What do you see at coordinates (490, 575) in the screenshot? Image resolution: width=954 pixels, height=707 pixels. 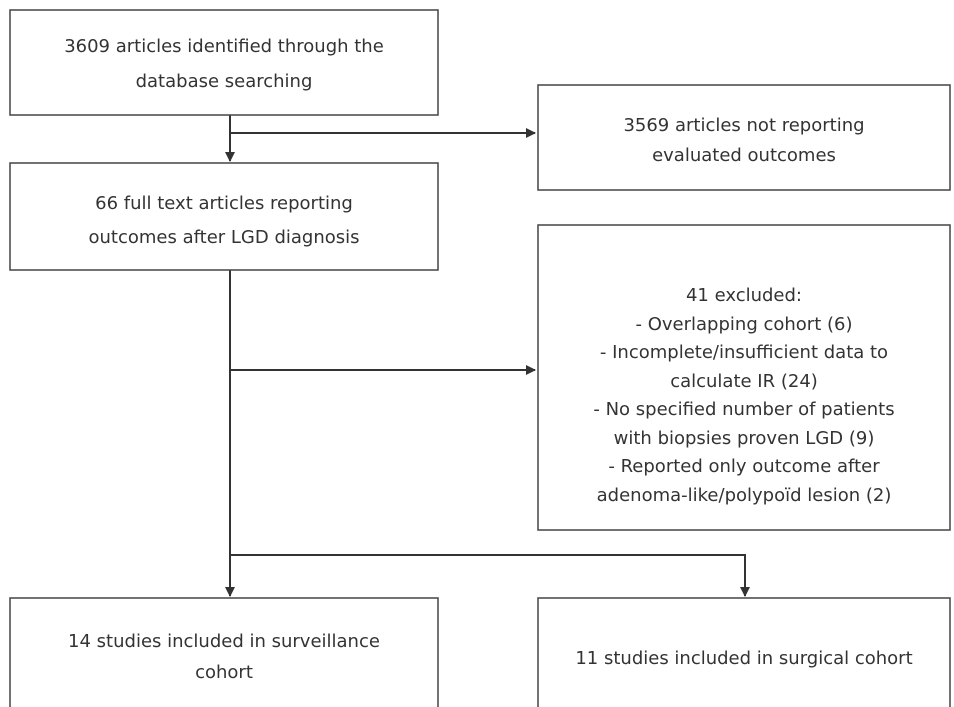 I see `arrow` at bounding box center [490, 575].